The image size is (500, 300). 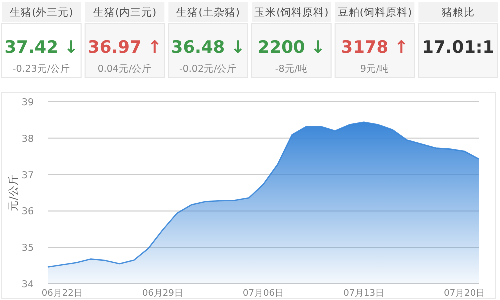 What do you see at coordinates (42, 12) in the screenshot?
I see `text: 生猪(外三元)` at bounding box center [42, 12].